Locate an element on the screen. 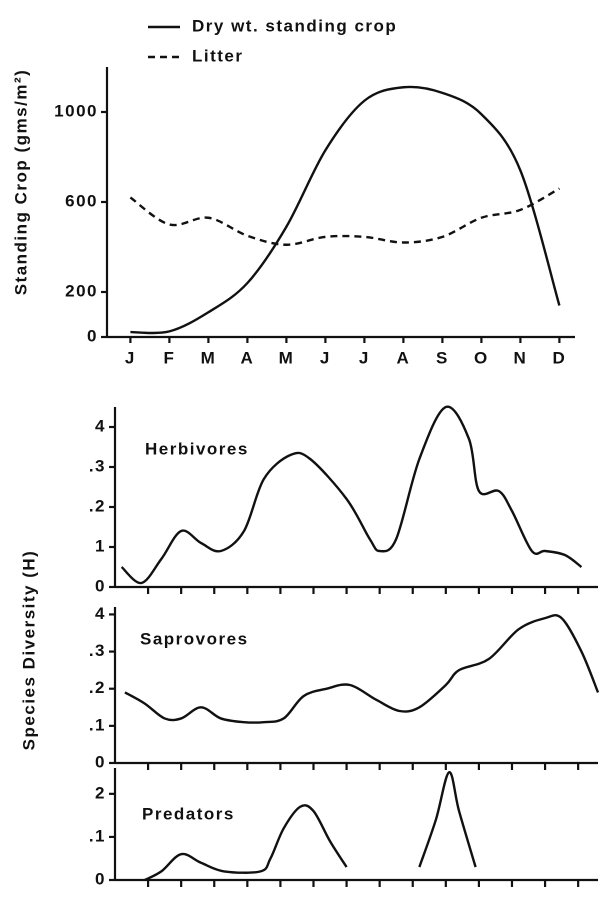 Image resolution: width=601 pixels, height=912 pixels. y-tick-label: 200 is located at coordinates (81, 290).